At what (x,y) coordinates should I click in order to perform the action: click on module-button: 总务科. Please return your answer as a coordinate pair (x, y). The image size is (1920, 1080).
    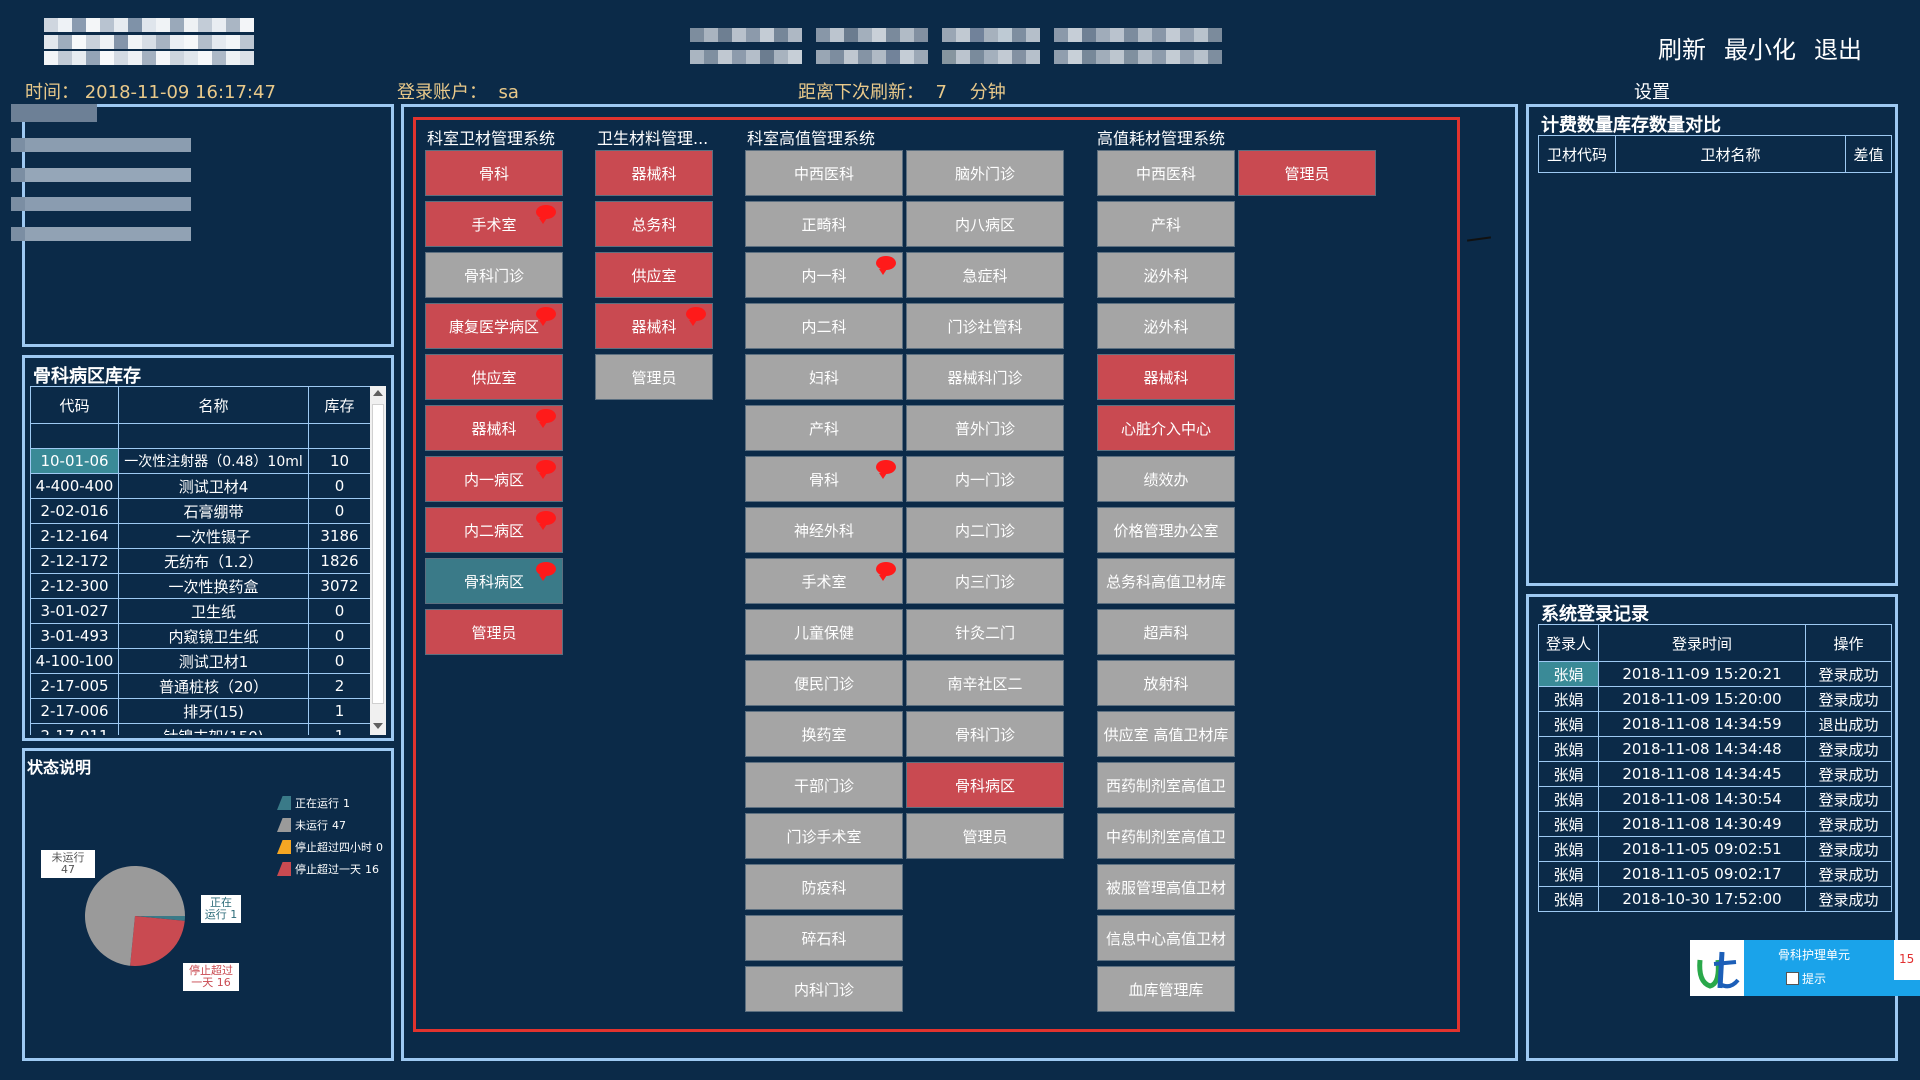
    Looking at the image, I should click on (654, 224).